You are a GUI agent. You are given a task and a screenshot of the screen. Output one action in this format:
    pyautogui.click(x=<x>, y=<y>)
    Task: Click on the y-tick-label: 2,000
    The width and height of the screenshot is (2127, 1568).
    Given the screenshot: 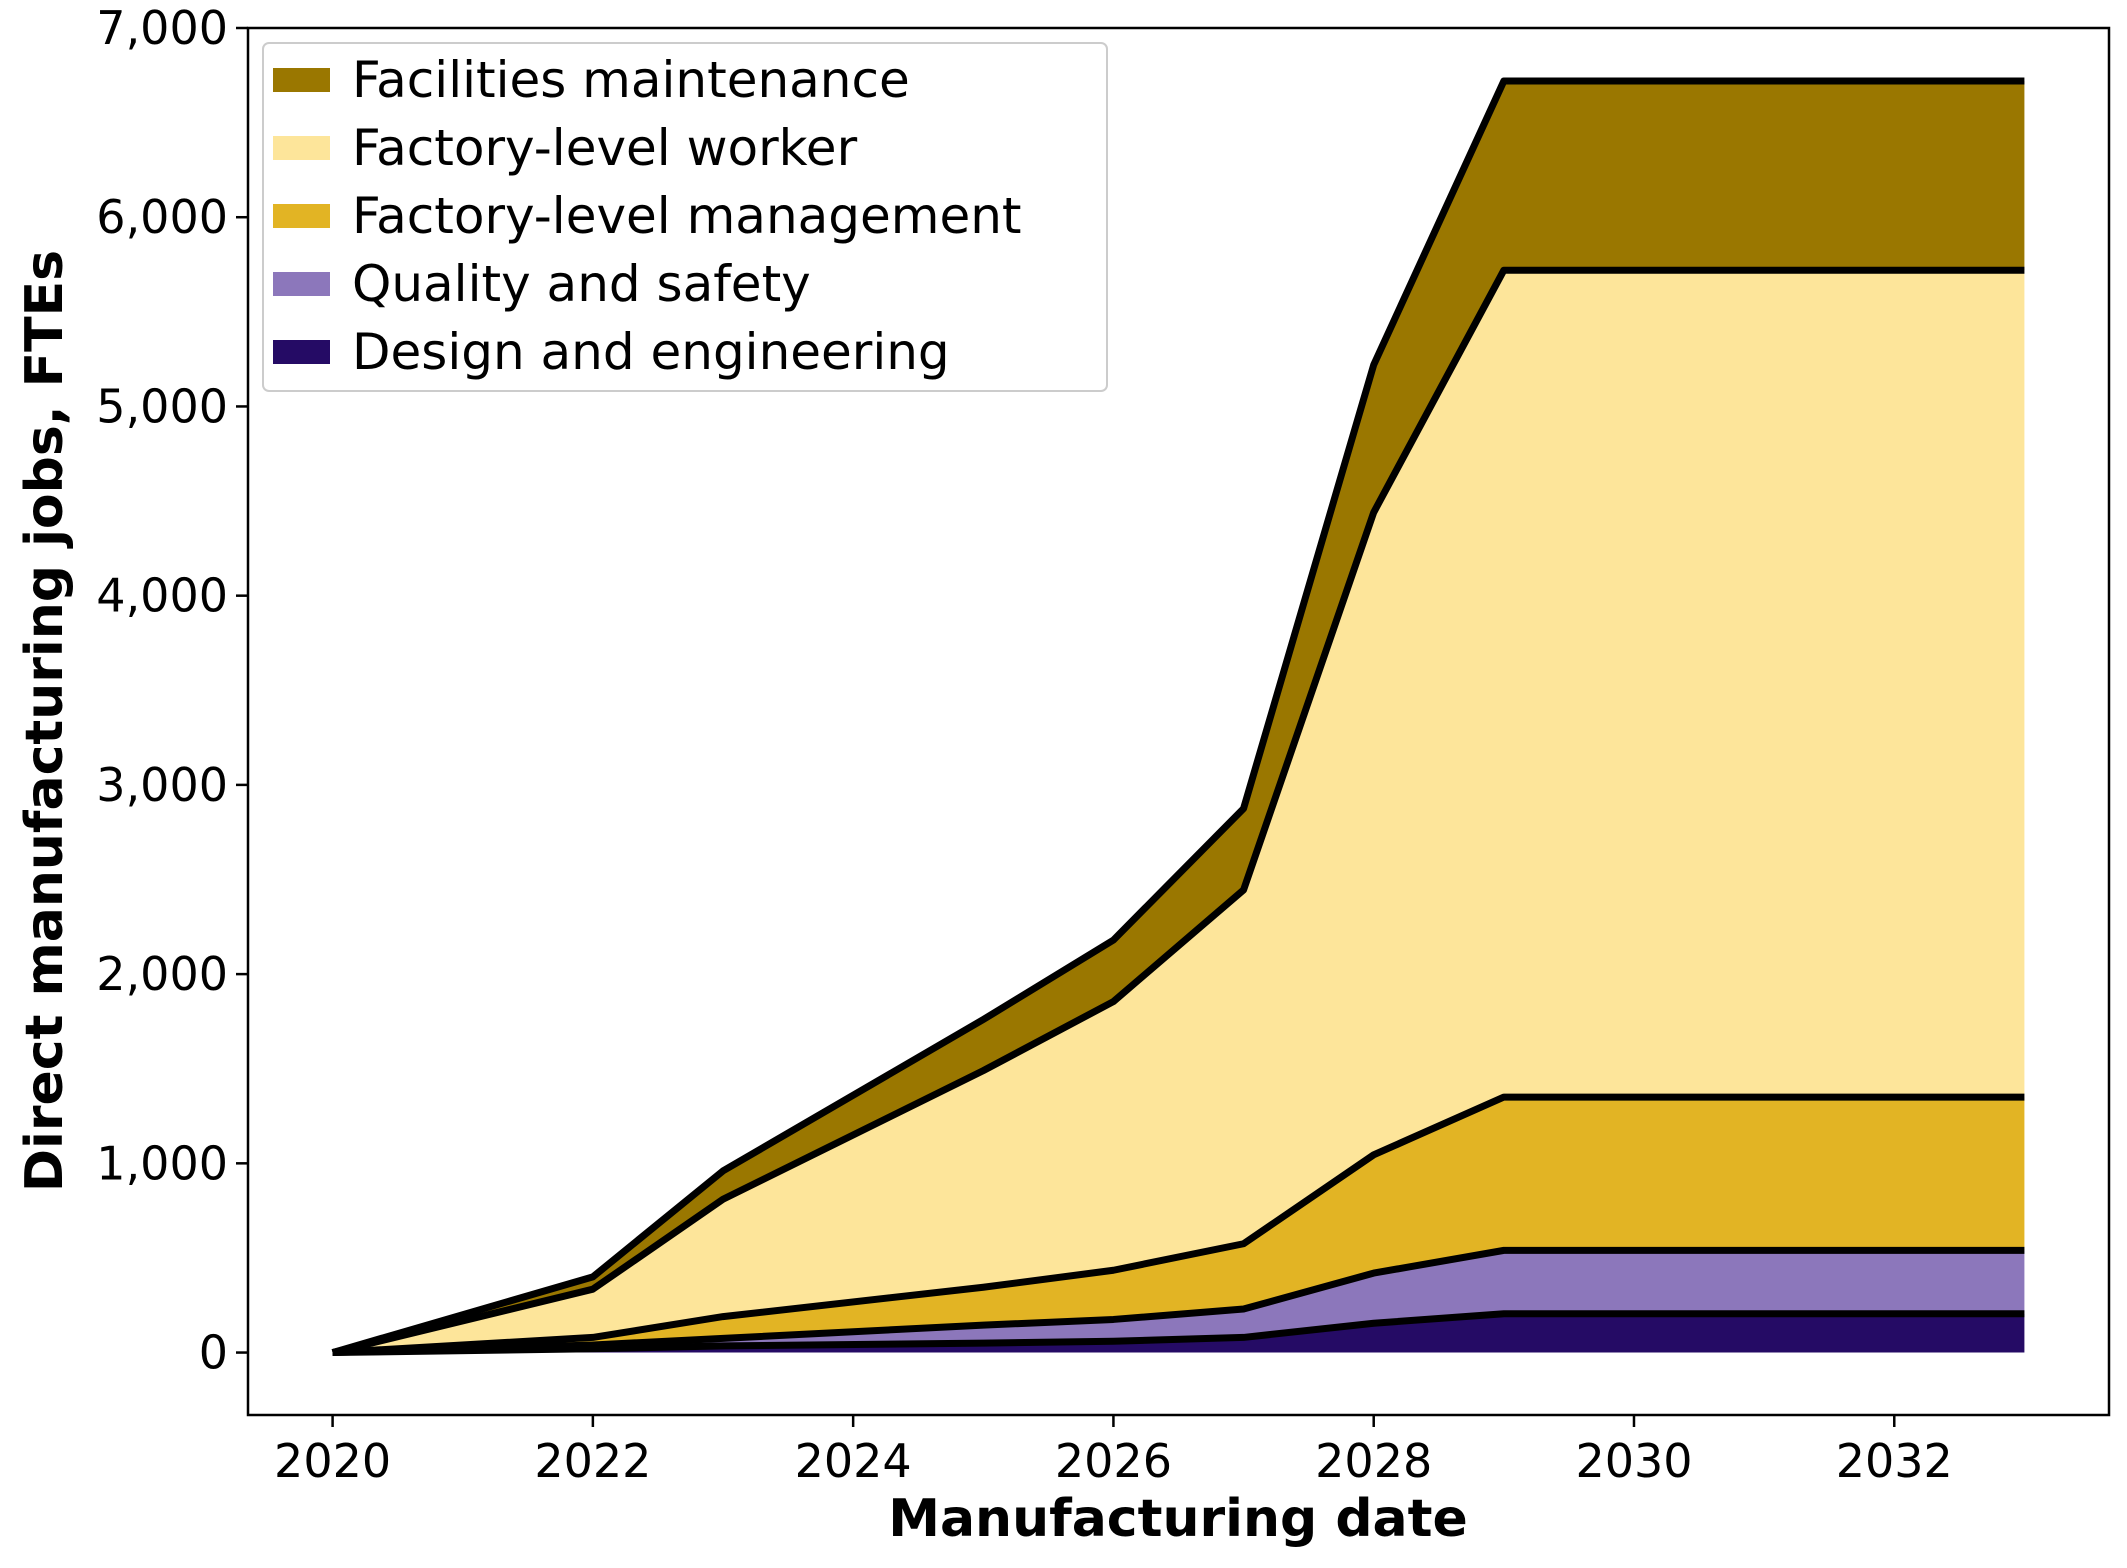 What is the action you would take?
    pyautogui.click(x=162, y=974)
    